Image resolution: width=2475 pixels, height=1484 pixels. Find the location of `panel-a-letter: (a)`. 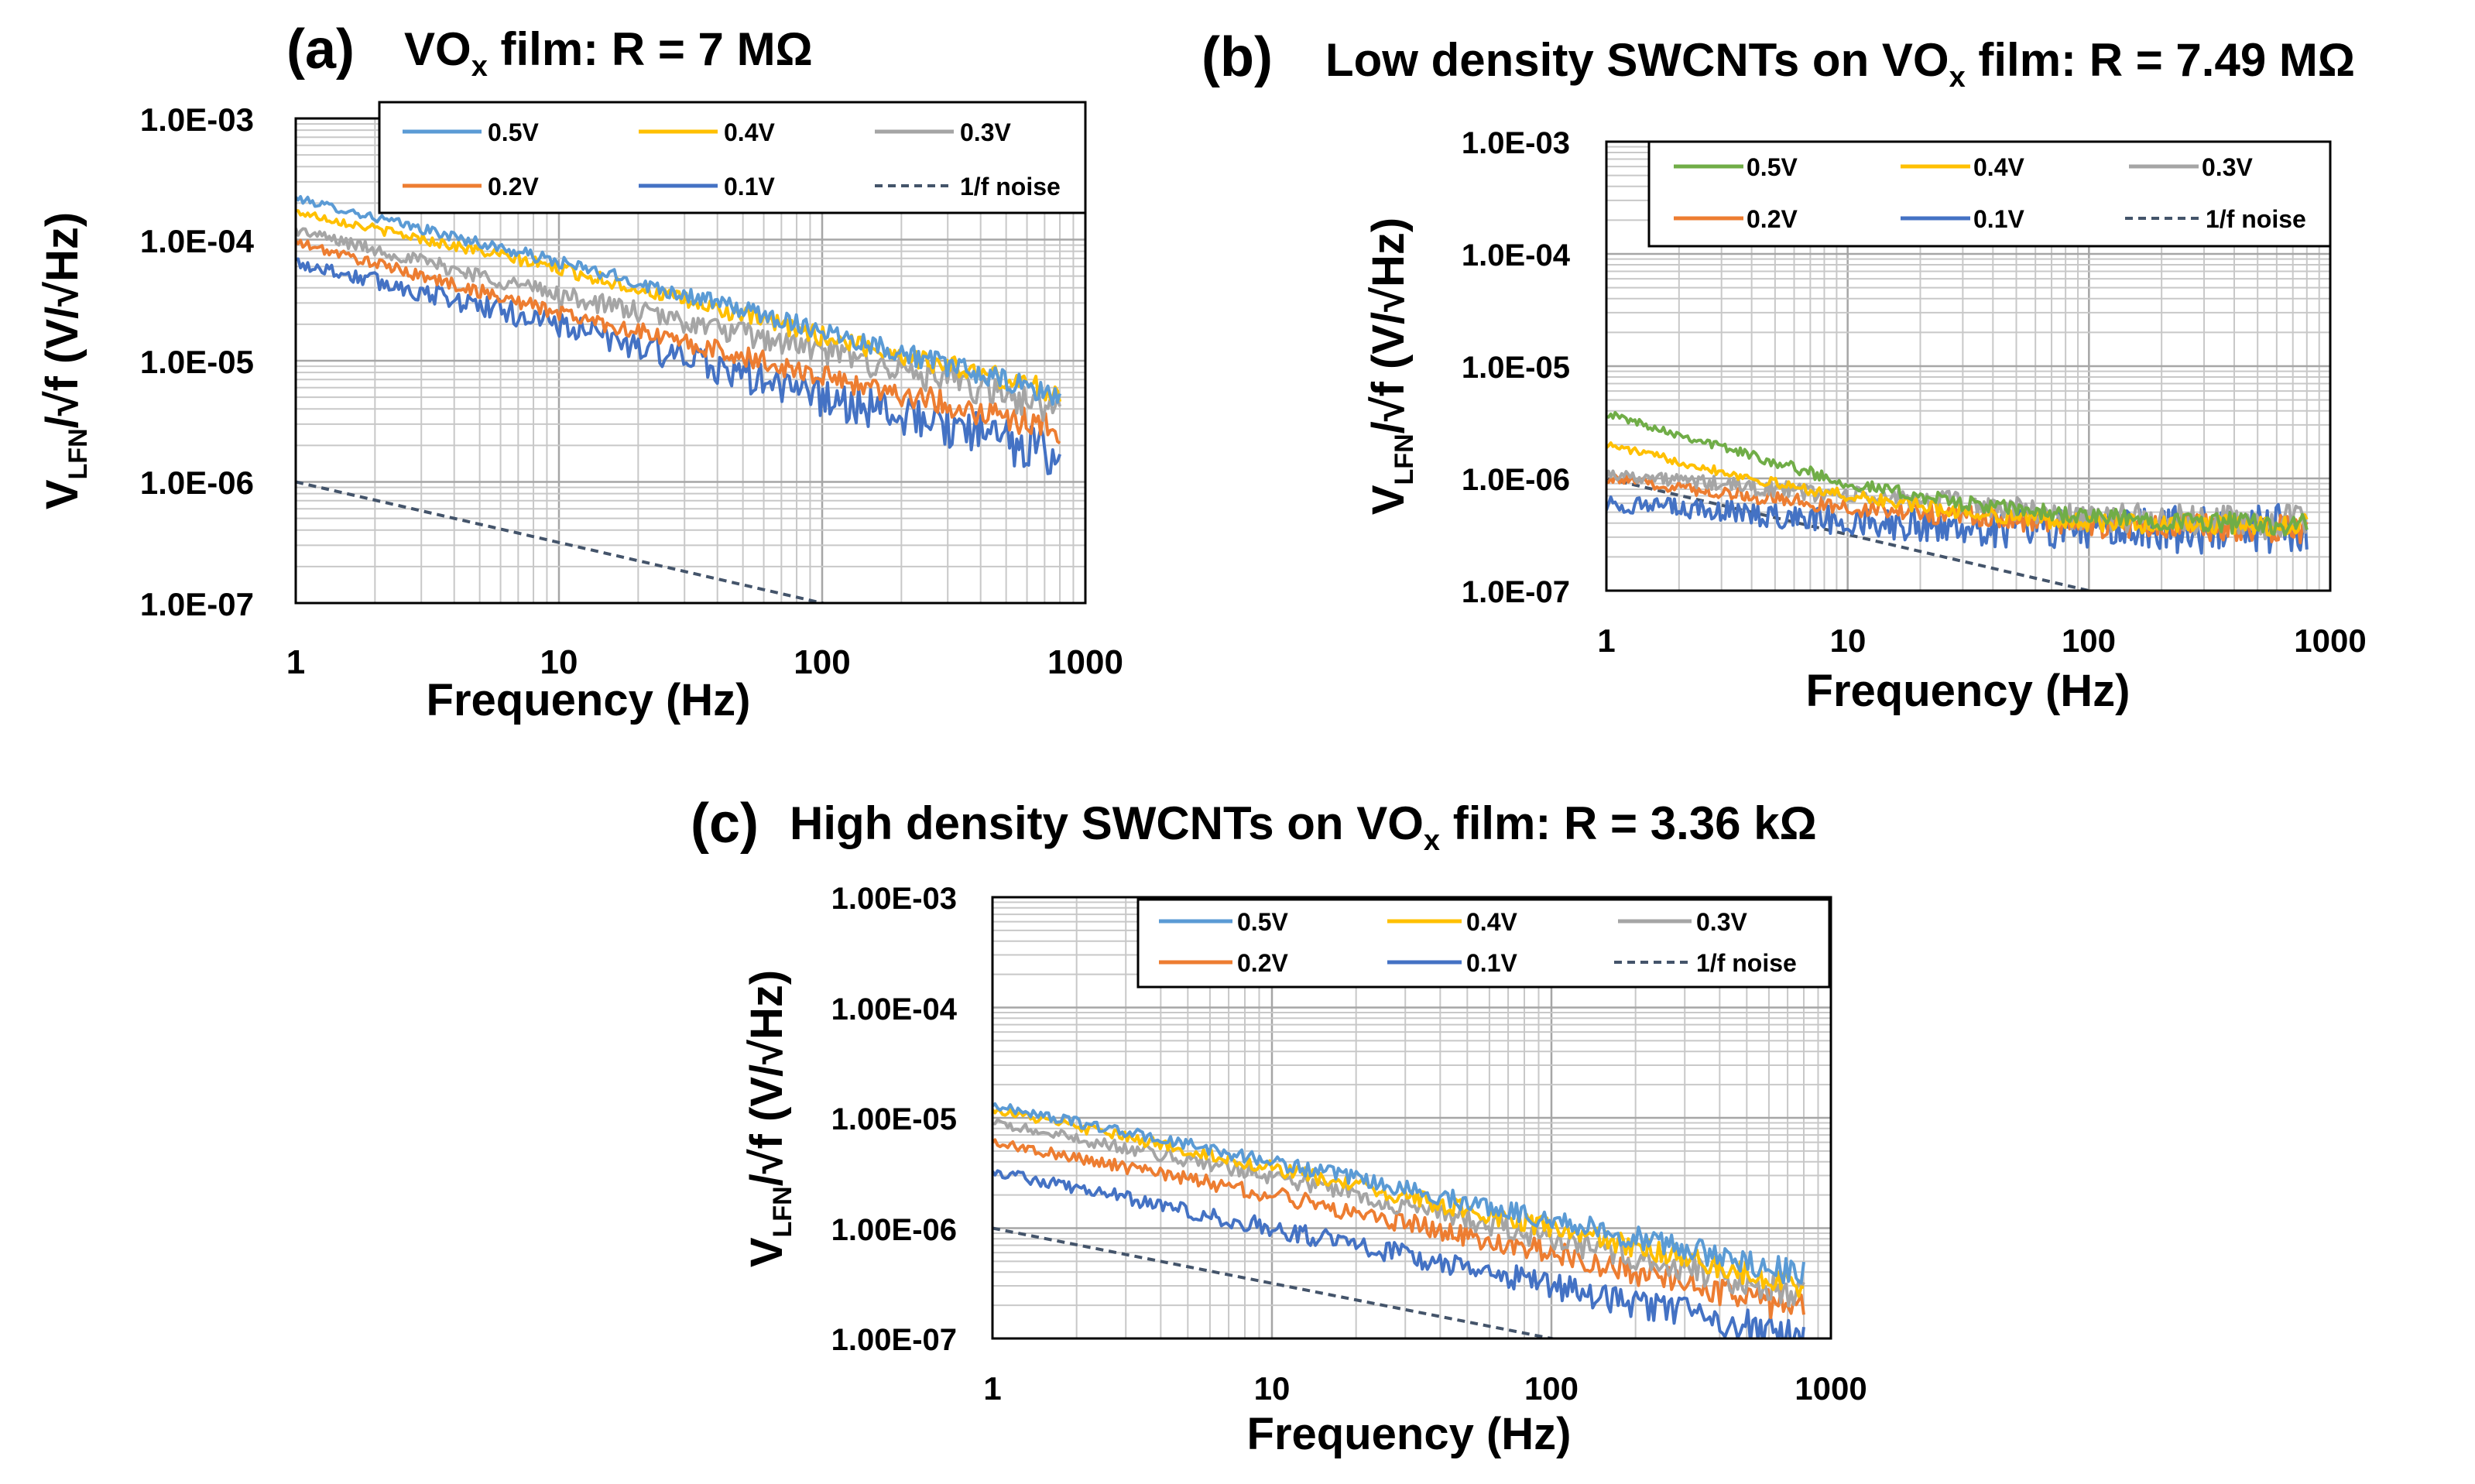

panel-a-letter: (a) is located at coordinates (320, 50).